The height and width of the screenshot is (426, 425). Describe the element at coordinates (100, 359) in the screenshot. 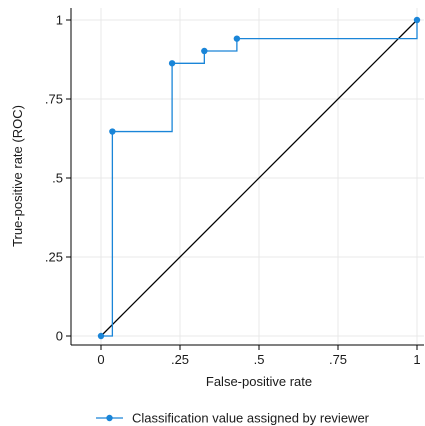

I see `x-tick-label: 0` at that location.